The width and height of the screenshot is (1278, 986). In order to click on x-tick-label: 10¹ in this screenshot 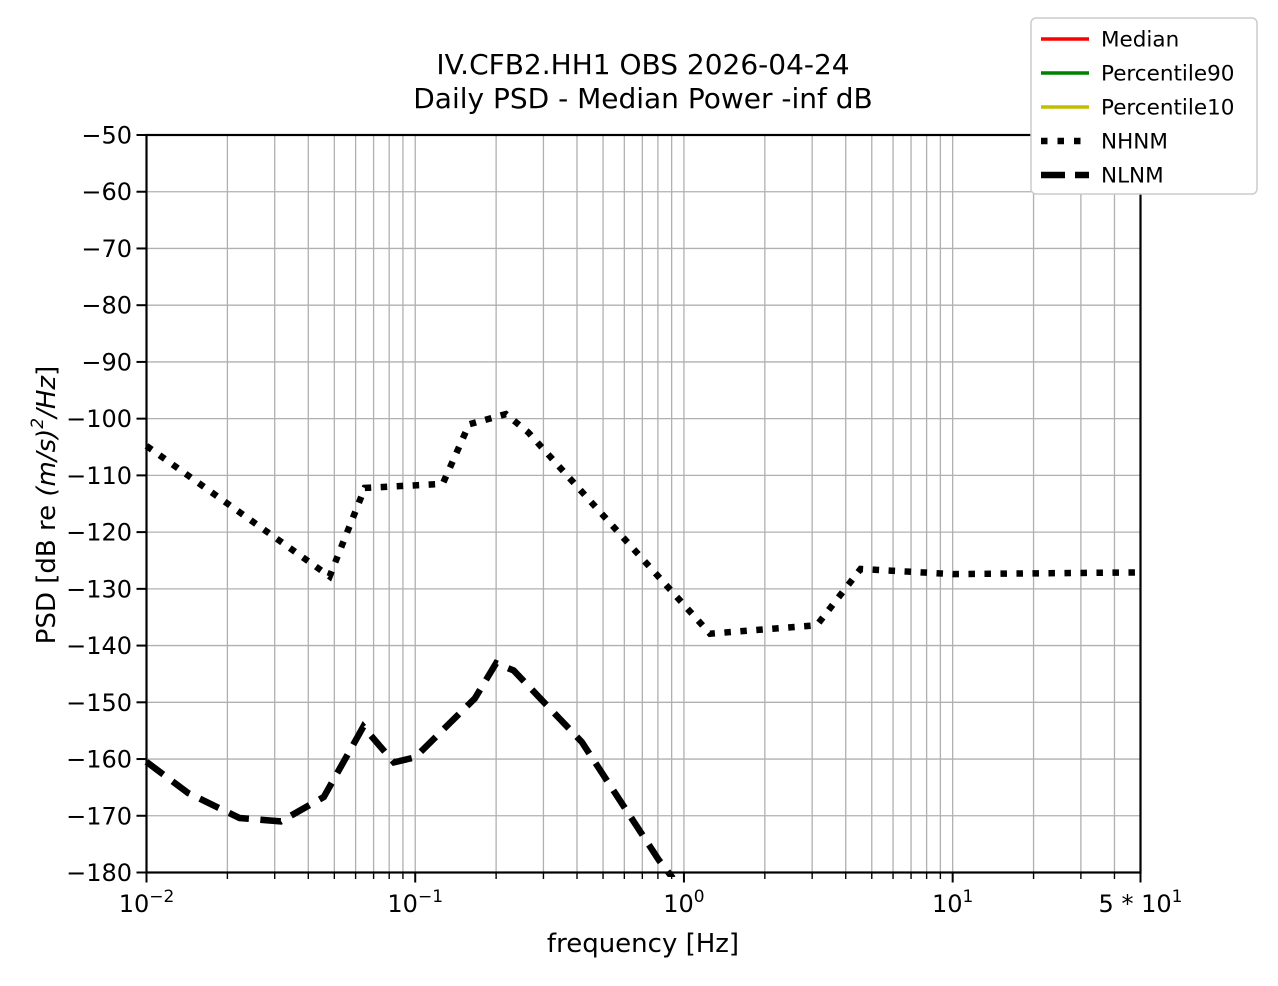, I will do `click(952, 902)`.